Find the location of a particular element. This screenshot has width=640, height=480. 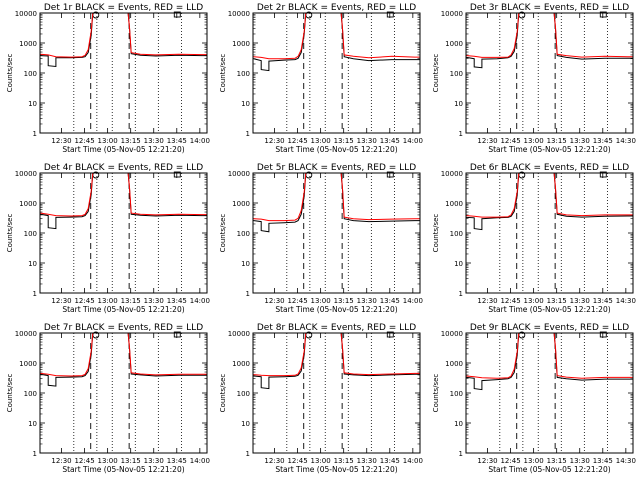

panel-title: Det 1r BLACK = Events, RED = LLD is located at coordinates (123, 8).